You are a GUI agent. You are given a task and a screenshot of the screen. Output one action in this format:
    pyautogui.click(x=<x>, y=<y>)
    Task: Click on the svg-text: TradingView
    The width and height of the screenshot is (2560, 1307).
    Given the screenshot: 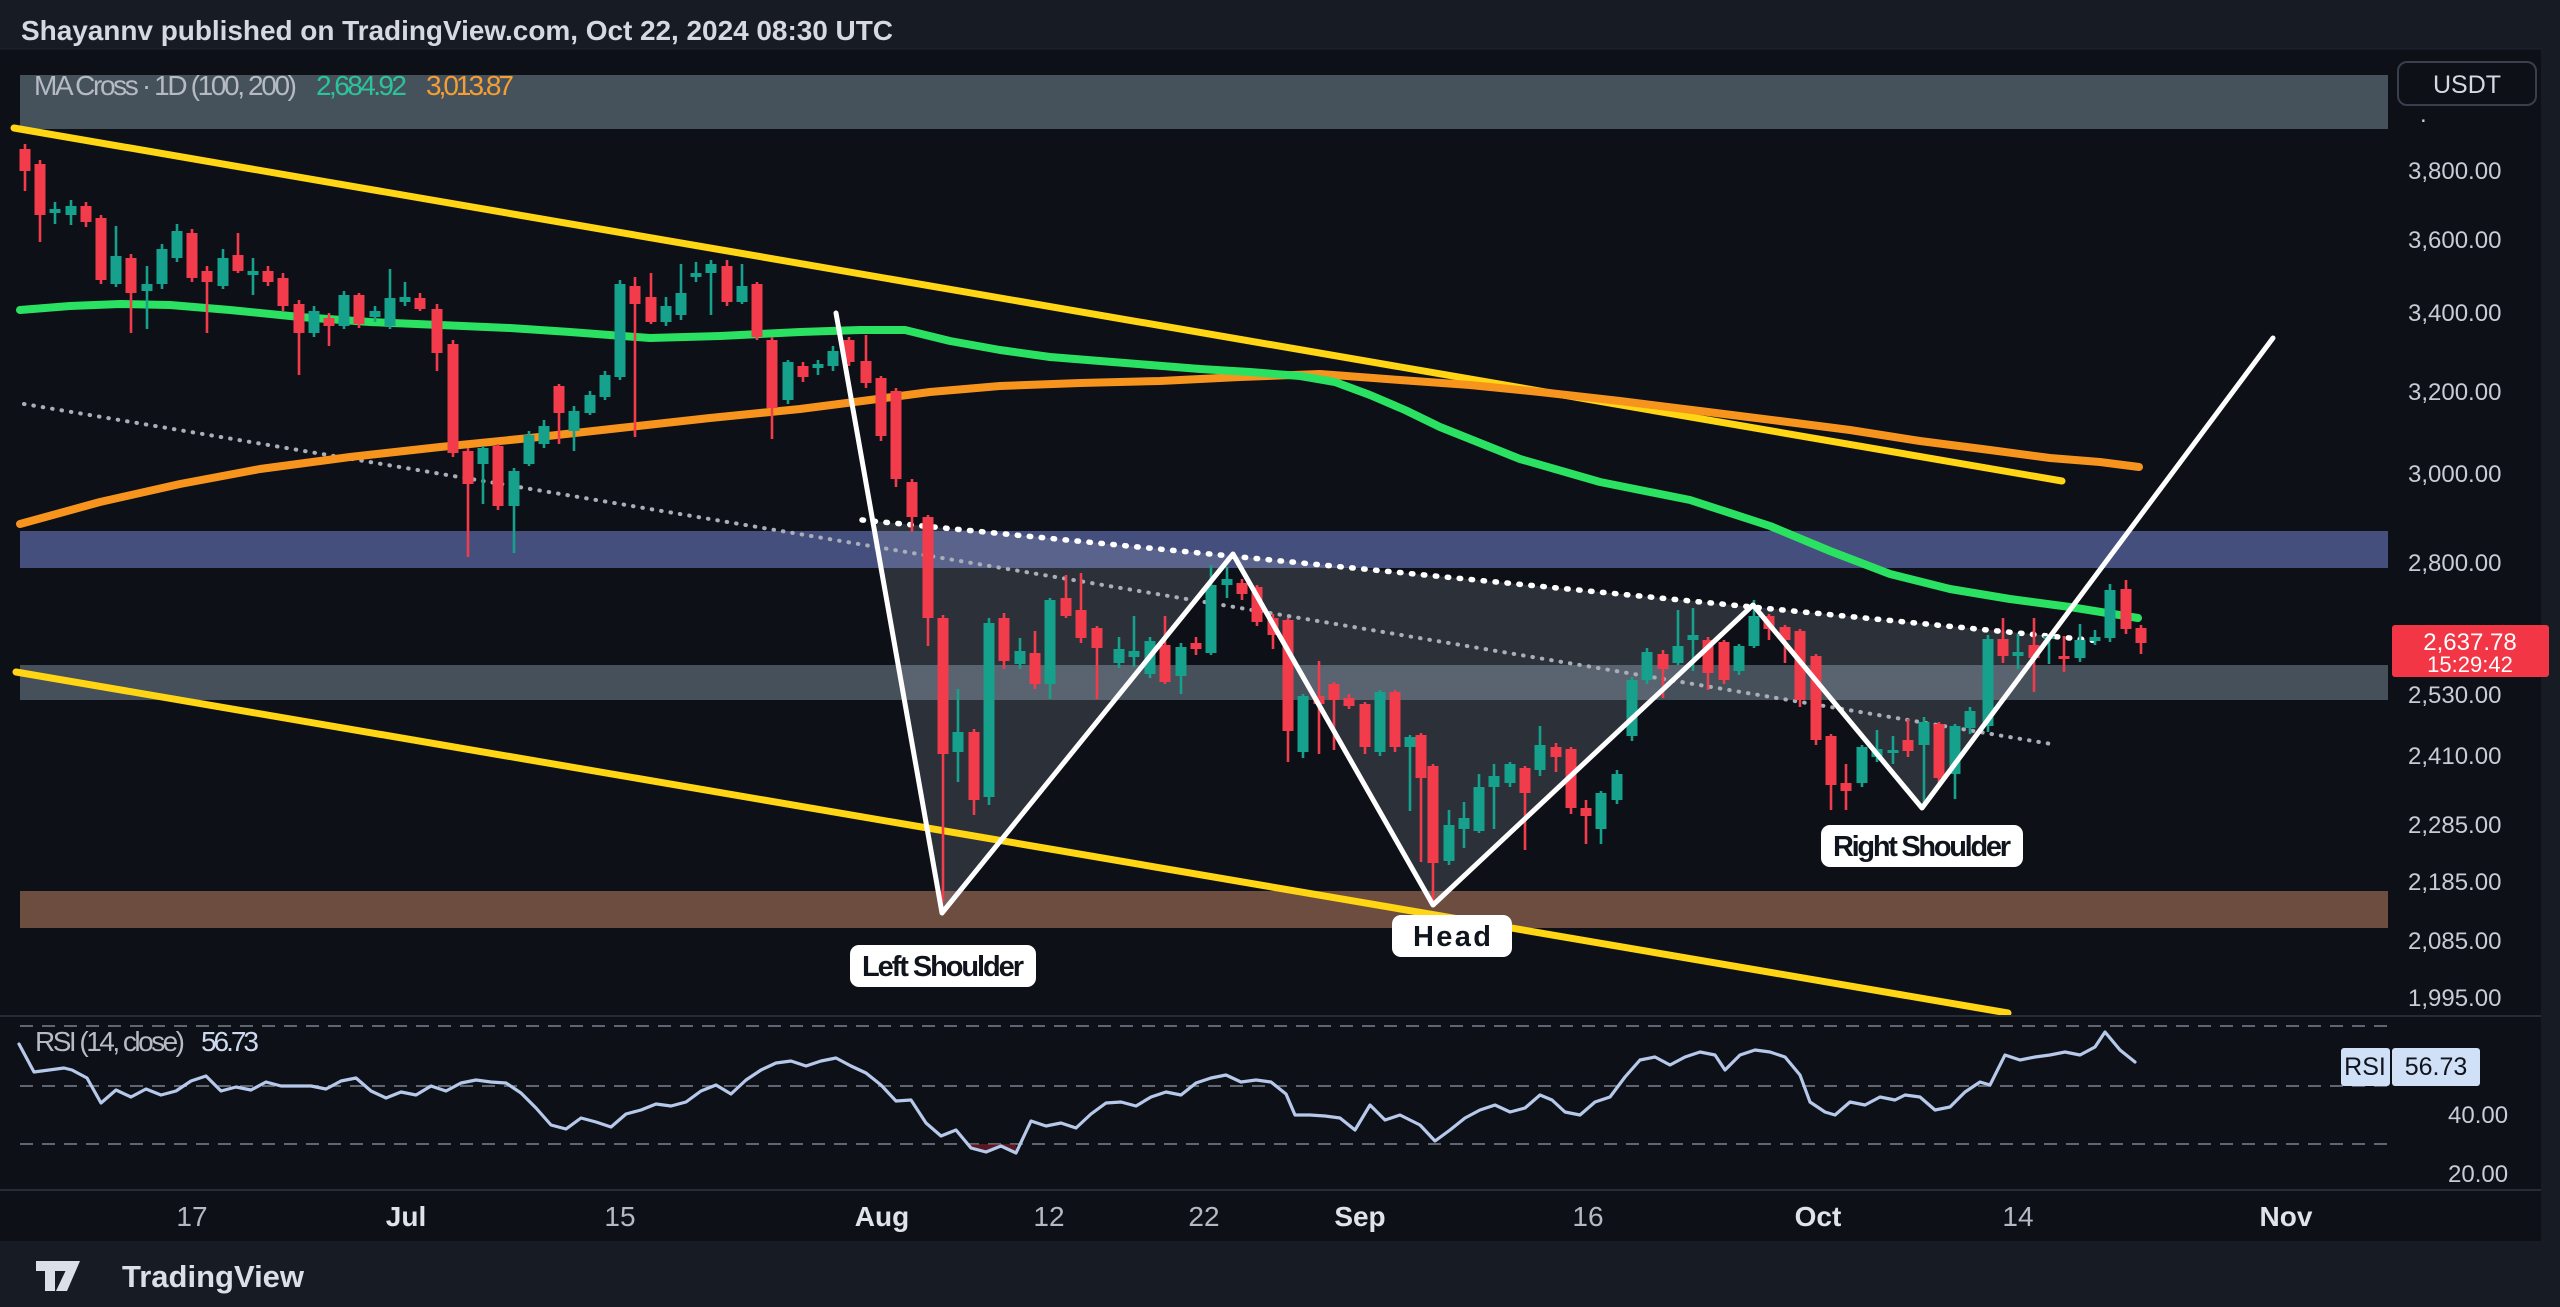 What is the action you would take?
    pyautogui.click(x=213, y=1276)
    